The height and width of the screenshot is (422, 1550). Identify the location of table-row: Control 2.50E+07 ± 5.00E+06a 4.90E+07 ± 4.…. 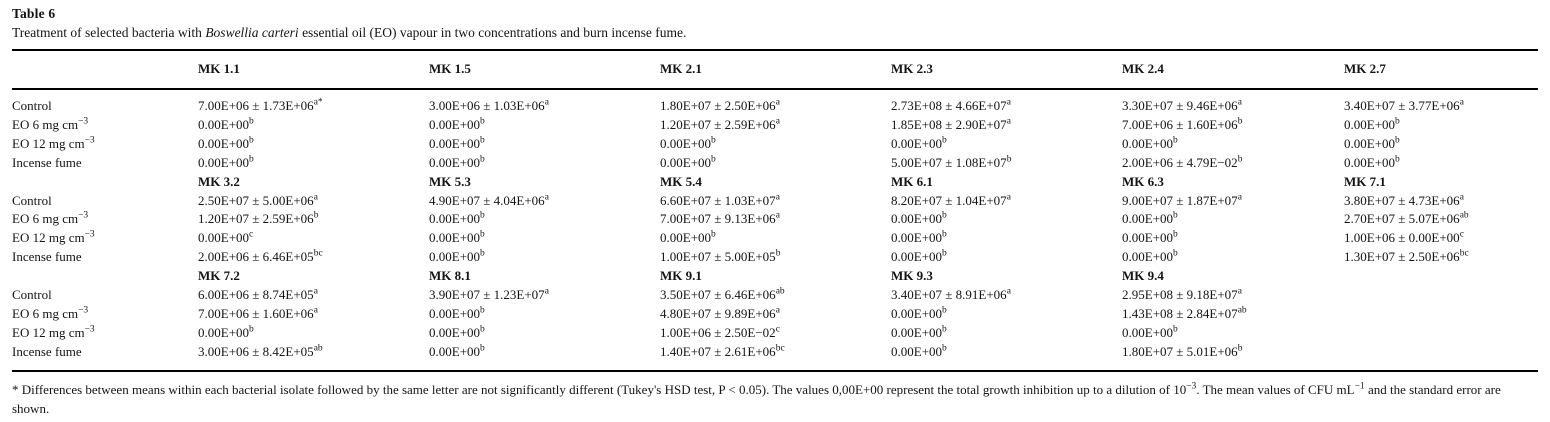
(775, 201).